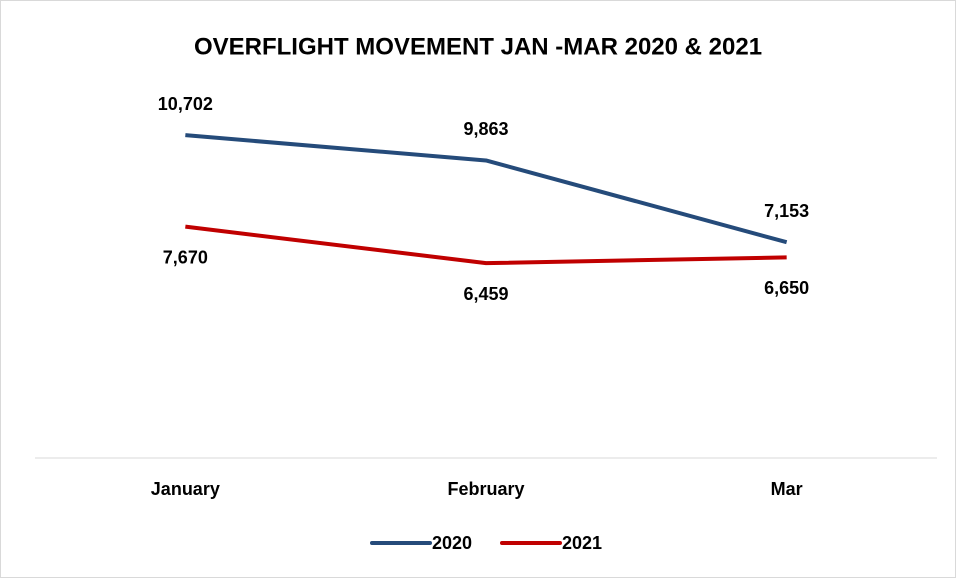  What do you see at coordinates (485, 294) in the screenshot?
I see `data-label: 6,459` at bounding box center [485, 294].